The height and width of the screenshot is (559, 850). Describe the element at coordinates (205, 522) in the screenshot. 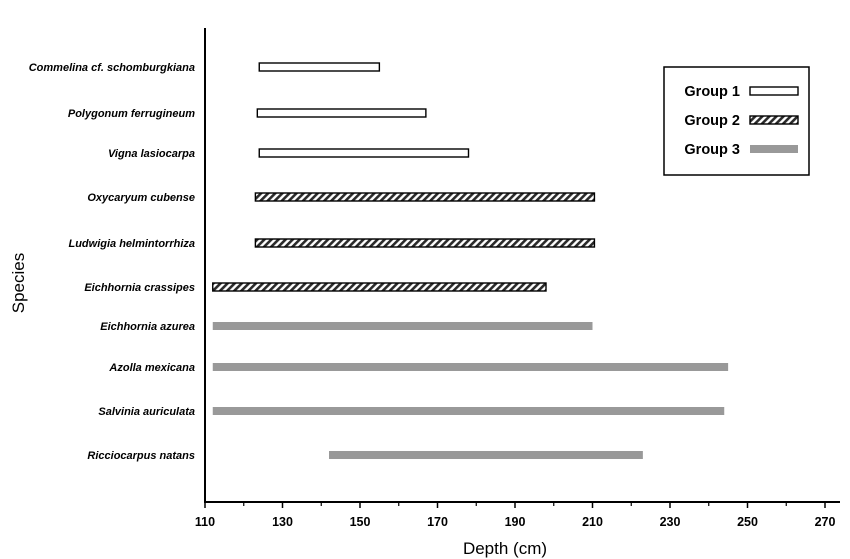

I see `x-tick-label: 110` at that location.